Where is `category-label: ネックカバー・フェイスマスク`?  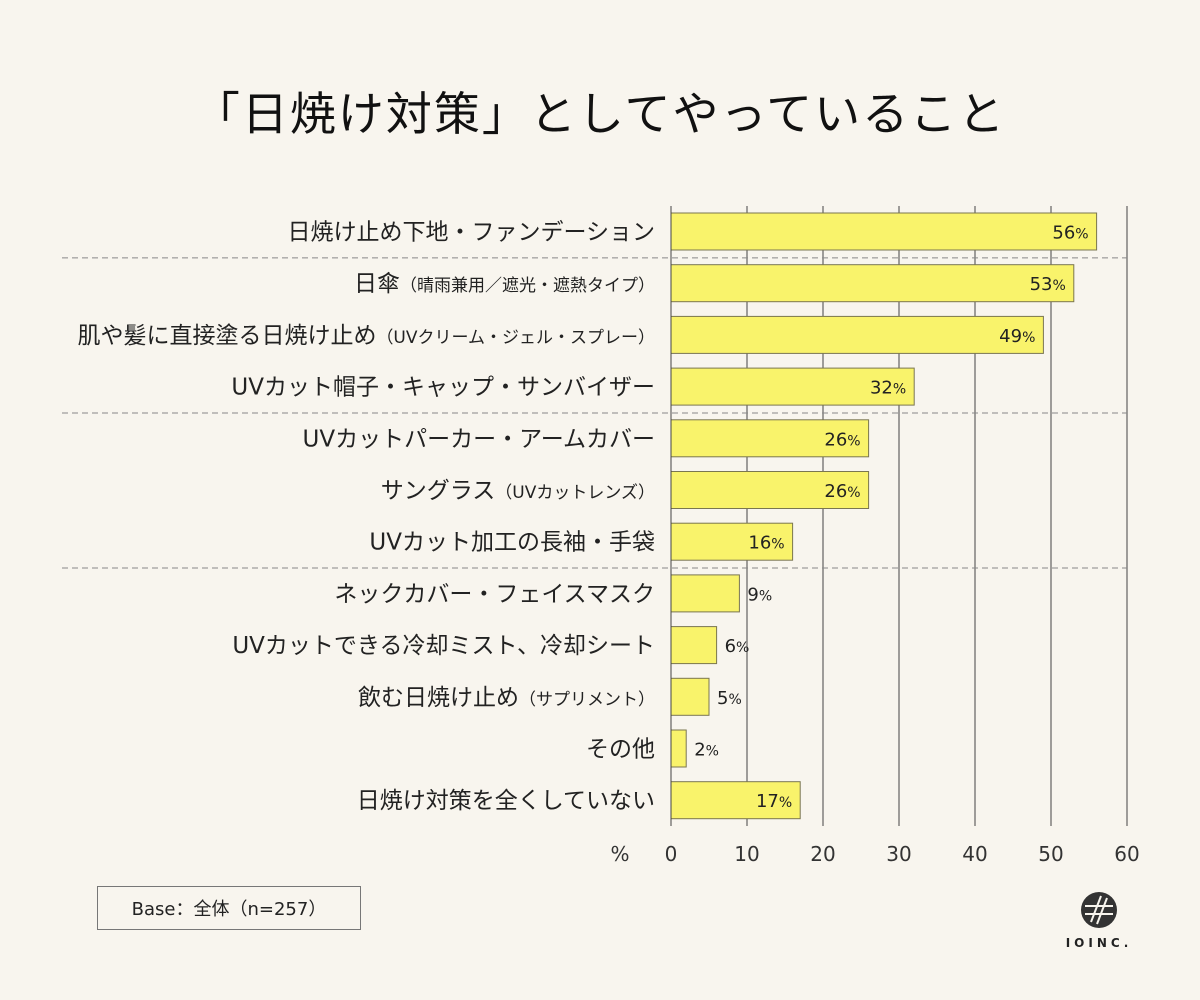 category-label: ネックカバー・フェイスマスク is located at coordinates (494, 594).